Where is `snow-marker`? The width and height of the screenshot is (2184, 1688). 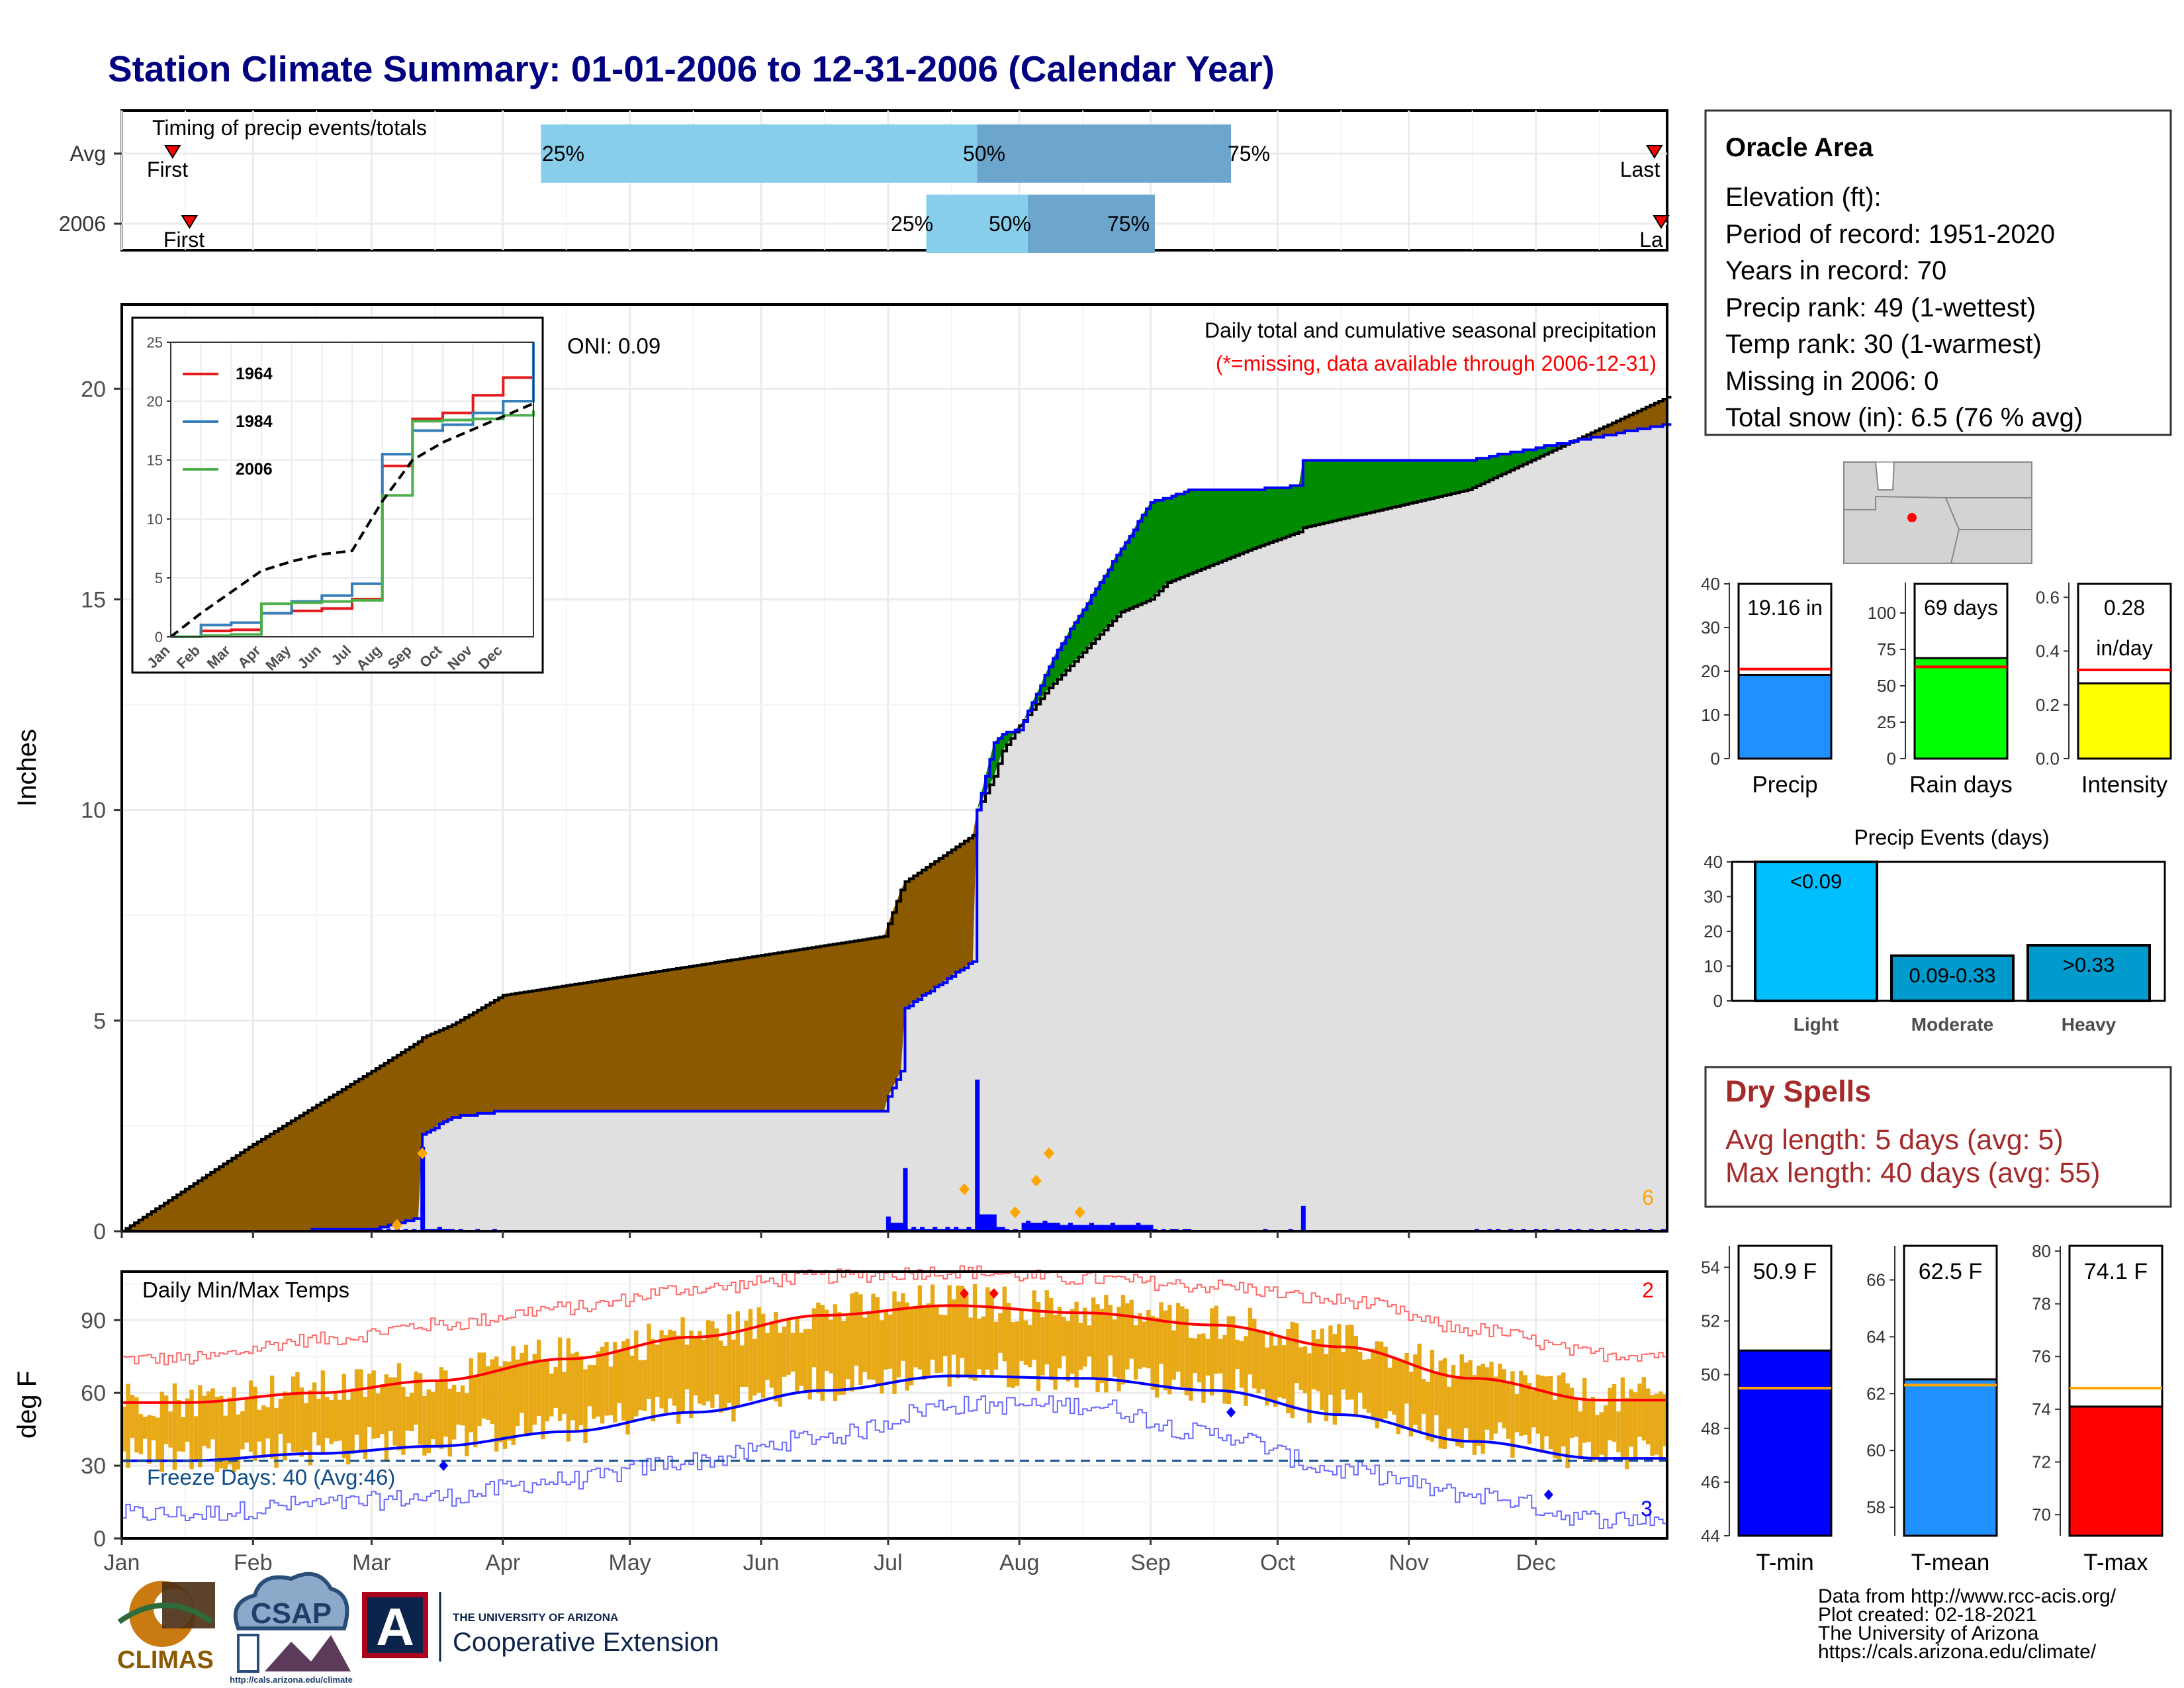
snow-marker is located at coordinates (397, 1225).